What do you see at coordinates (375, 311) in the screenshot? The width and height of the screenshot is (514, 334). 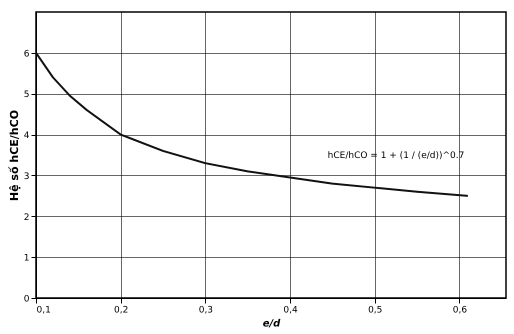 I see `x-tick-label: 0,5` at bounding box center [375, 311].